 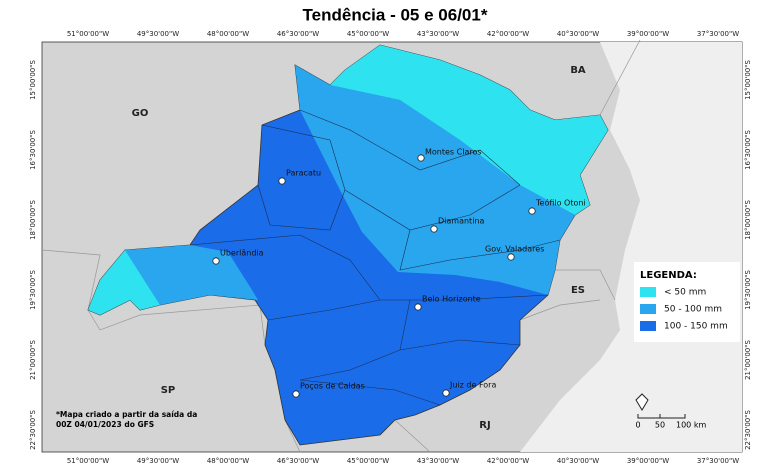 What do you see at coordinates (637, 425) in the screenshot?
I see `scale-label: 0` at bounding box center [637, 425].